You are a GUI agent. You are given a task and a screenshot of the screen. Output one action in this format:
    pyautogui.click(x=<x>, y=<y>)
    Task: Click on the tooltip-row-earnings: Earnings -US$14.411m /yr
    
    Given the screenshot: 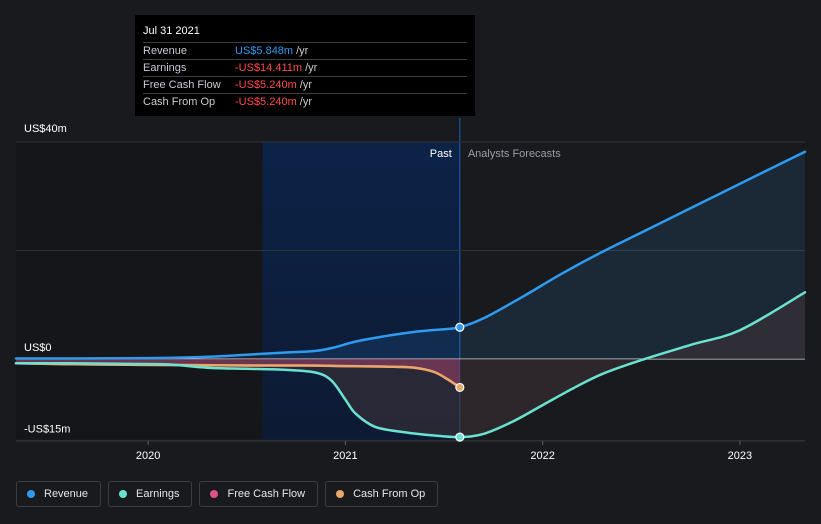 What is the action you would take?
    pyautogui.click(x=305, y=67)
    